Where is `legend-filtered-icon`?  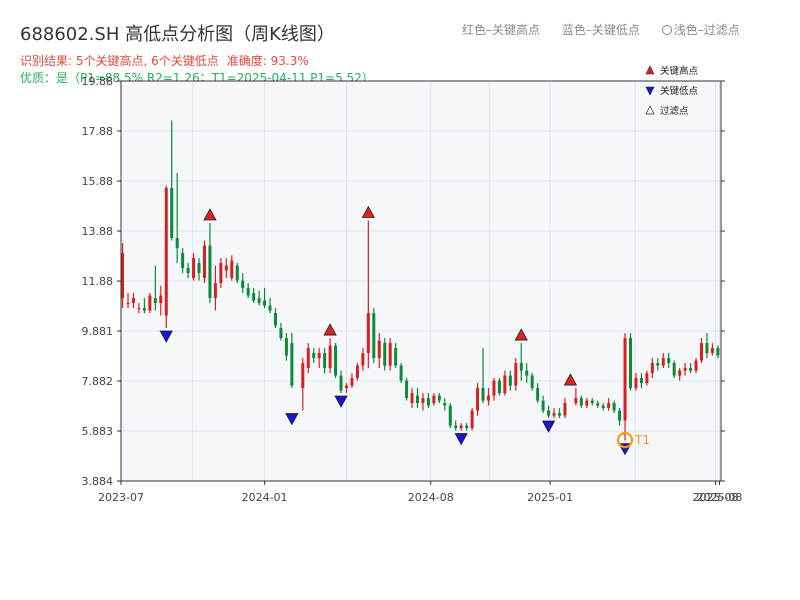
legend-filtered-icon is located at coordinates (650, 110).